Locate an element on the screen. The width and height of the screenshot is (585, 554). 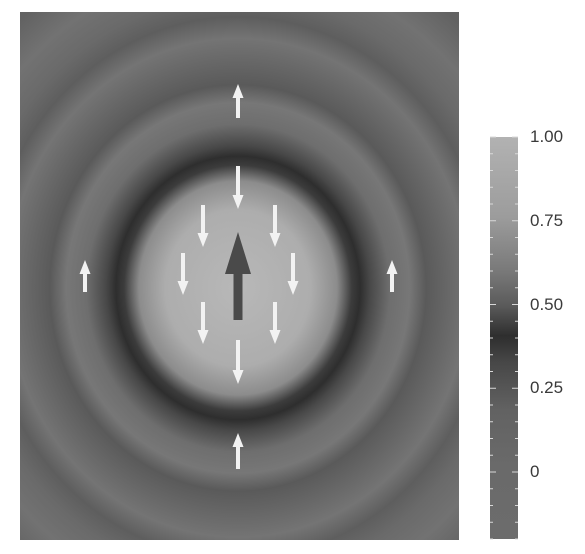
colorbar-tick-label: 0.75 is located at coordinates (547, 220).